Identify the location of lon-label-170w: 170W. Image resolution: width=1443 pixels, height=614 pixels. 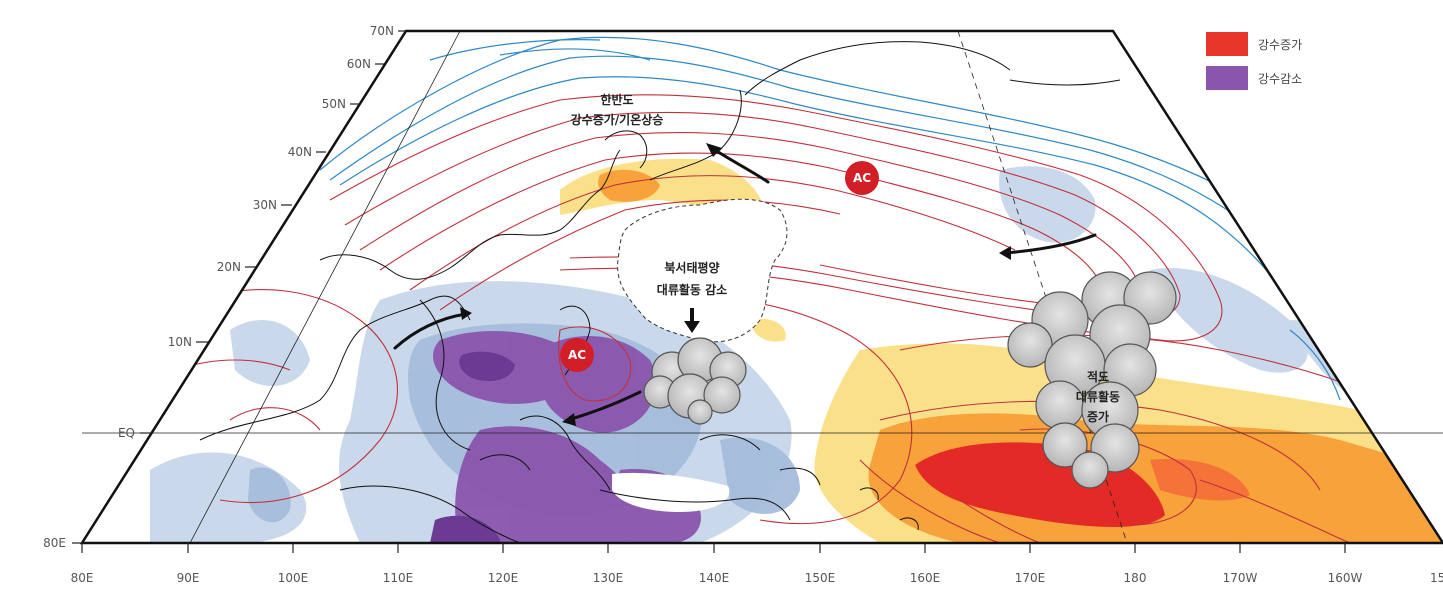
(1240, 578).